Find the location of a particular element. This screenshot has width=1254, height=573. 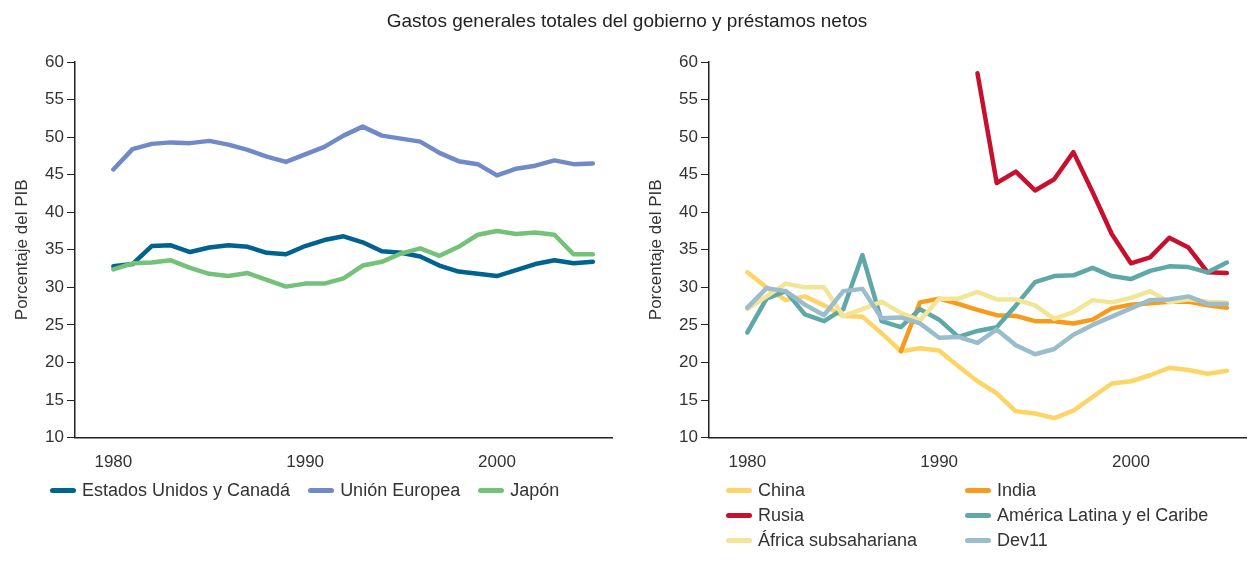

legend-label: Estados Unidos y Canadá is located at coordinates (186, 490).